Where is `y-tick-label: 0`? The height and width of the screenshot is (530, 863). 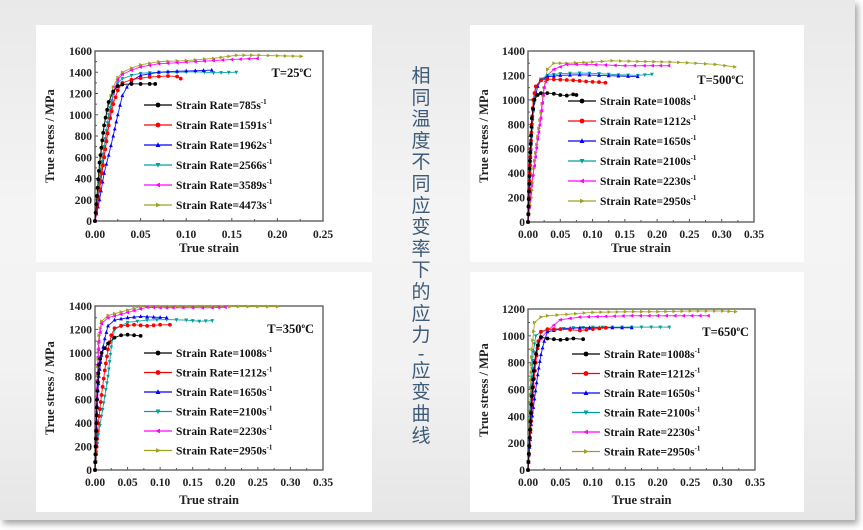 y-tick-label: 0 is located at coordinates (89, 222).